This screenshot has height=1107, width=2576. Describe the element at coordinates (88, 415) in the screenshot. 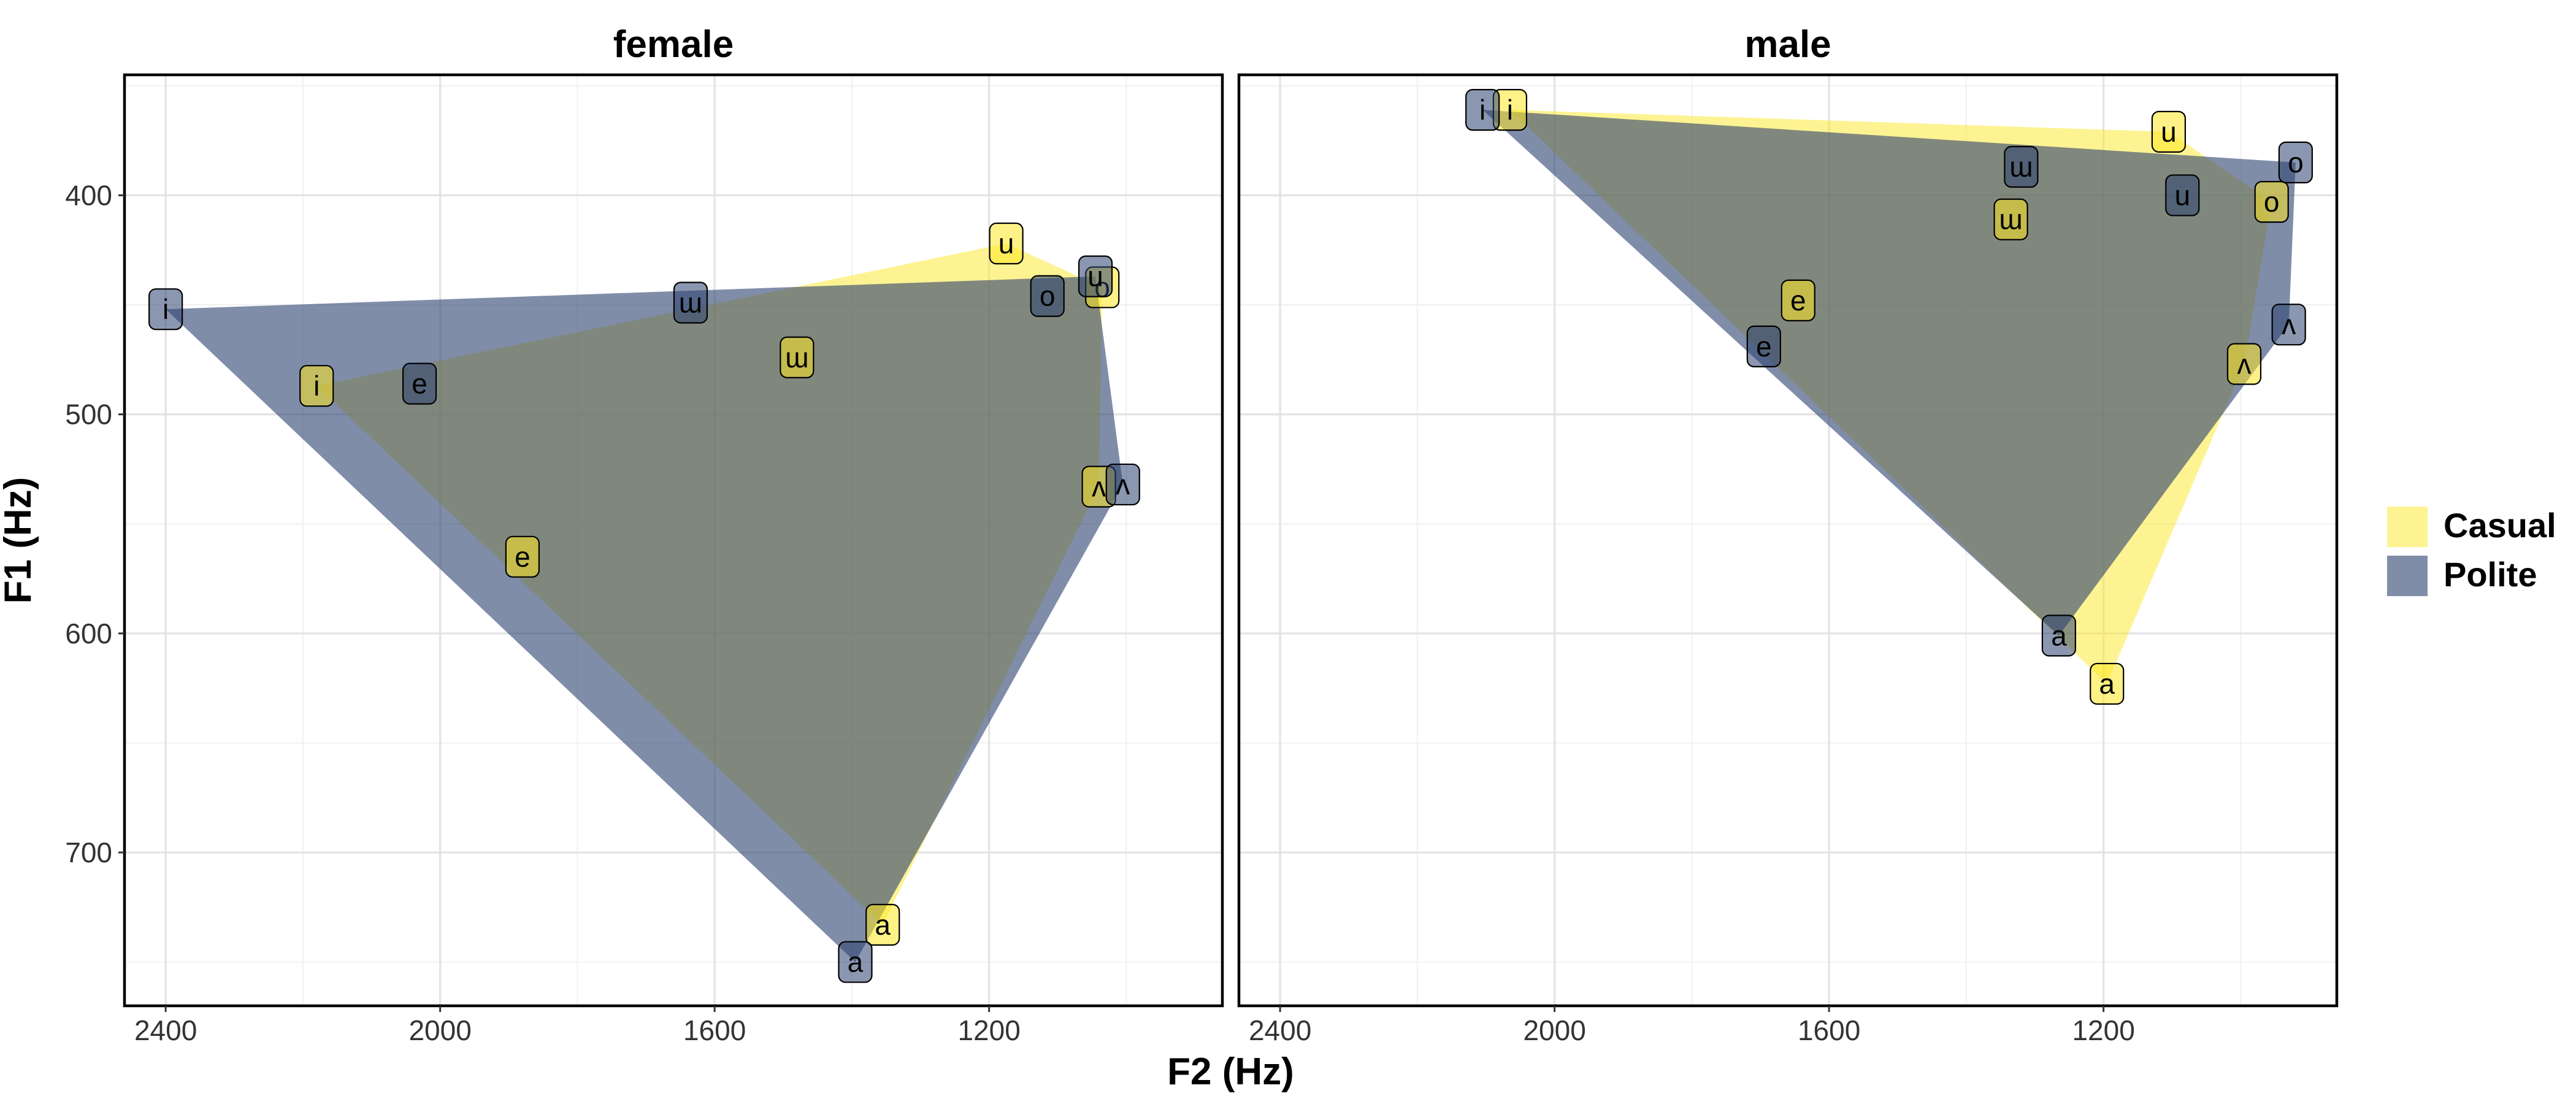

I see `y-tick-label: 500` at that location.